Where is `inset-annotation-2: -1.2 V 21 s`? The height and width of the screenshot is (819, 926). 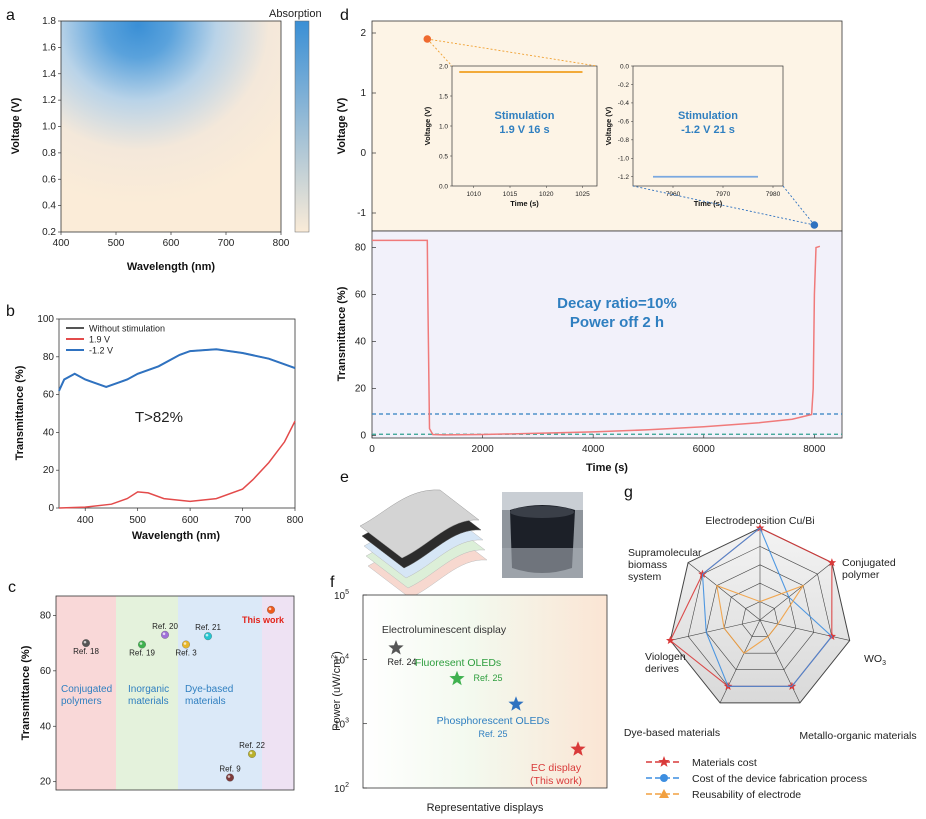 inset-annotation-2: -1.2 V 21 s is located at coordinates (708, 130).